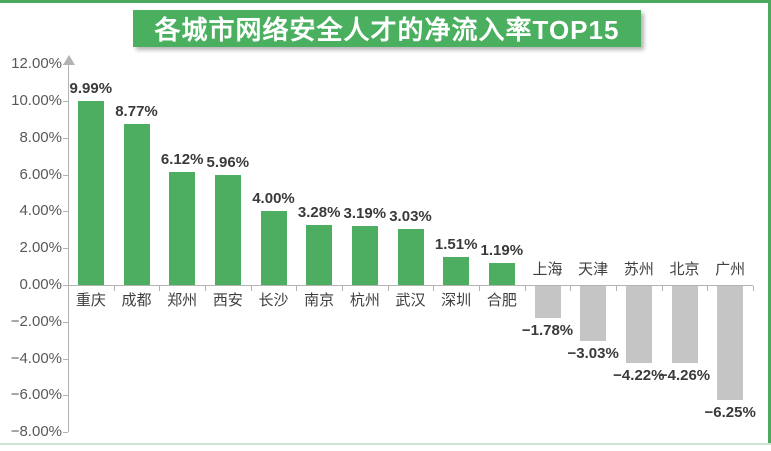 The height and width of the screenshot is (451, 771). What do you see at coordinates (36, 321) in the screenshot?
I see `y-axis-tick-label: −2.00%` at bounding box center [36, 321].